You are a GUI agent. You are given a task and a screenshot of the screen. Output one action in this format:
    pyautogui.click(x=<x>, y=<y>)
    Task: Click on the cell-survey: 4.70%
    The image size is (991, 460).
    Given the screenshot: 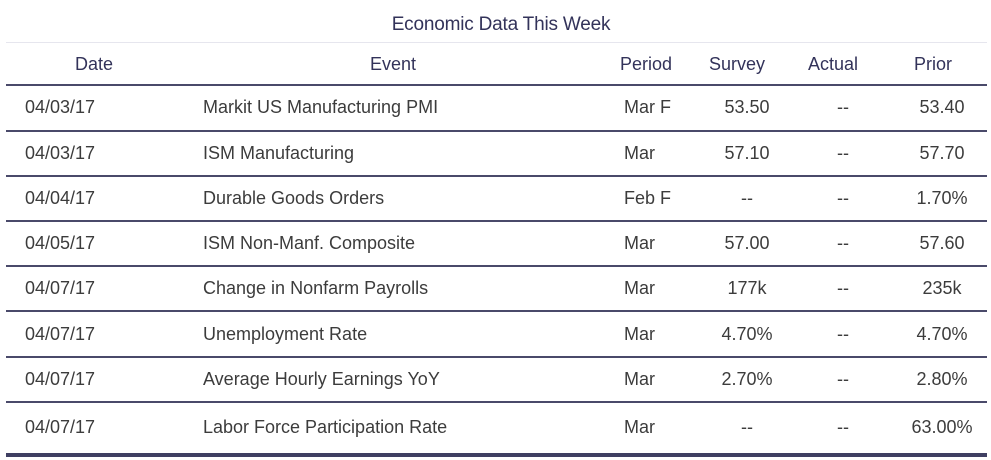 What is the action you would take?
    pyautogui.click(x=747, y=334)
    